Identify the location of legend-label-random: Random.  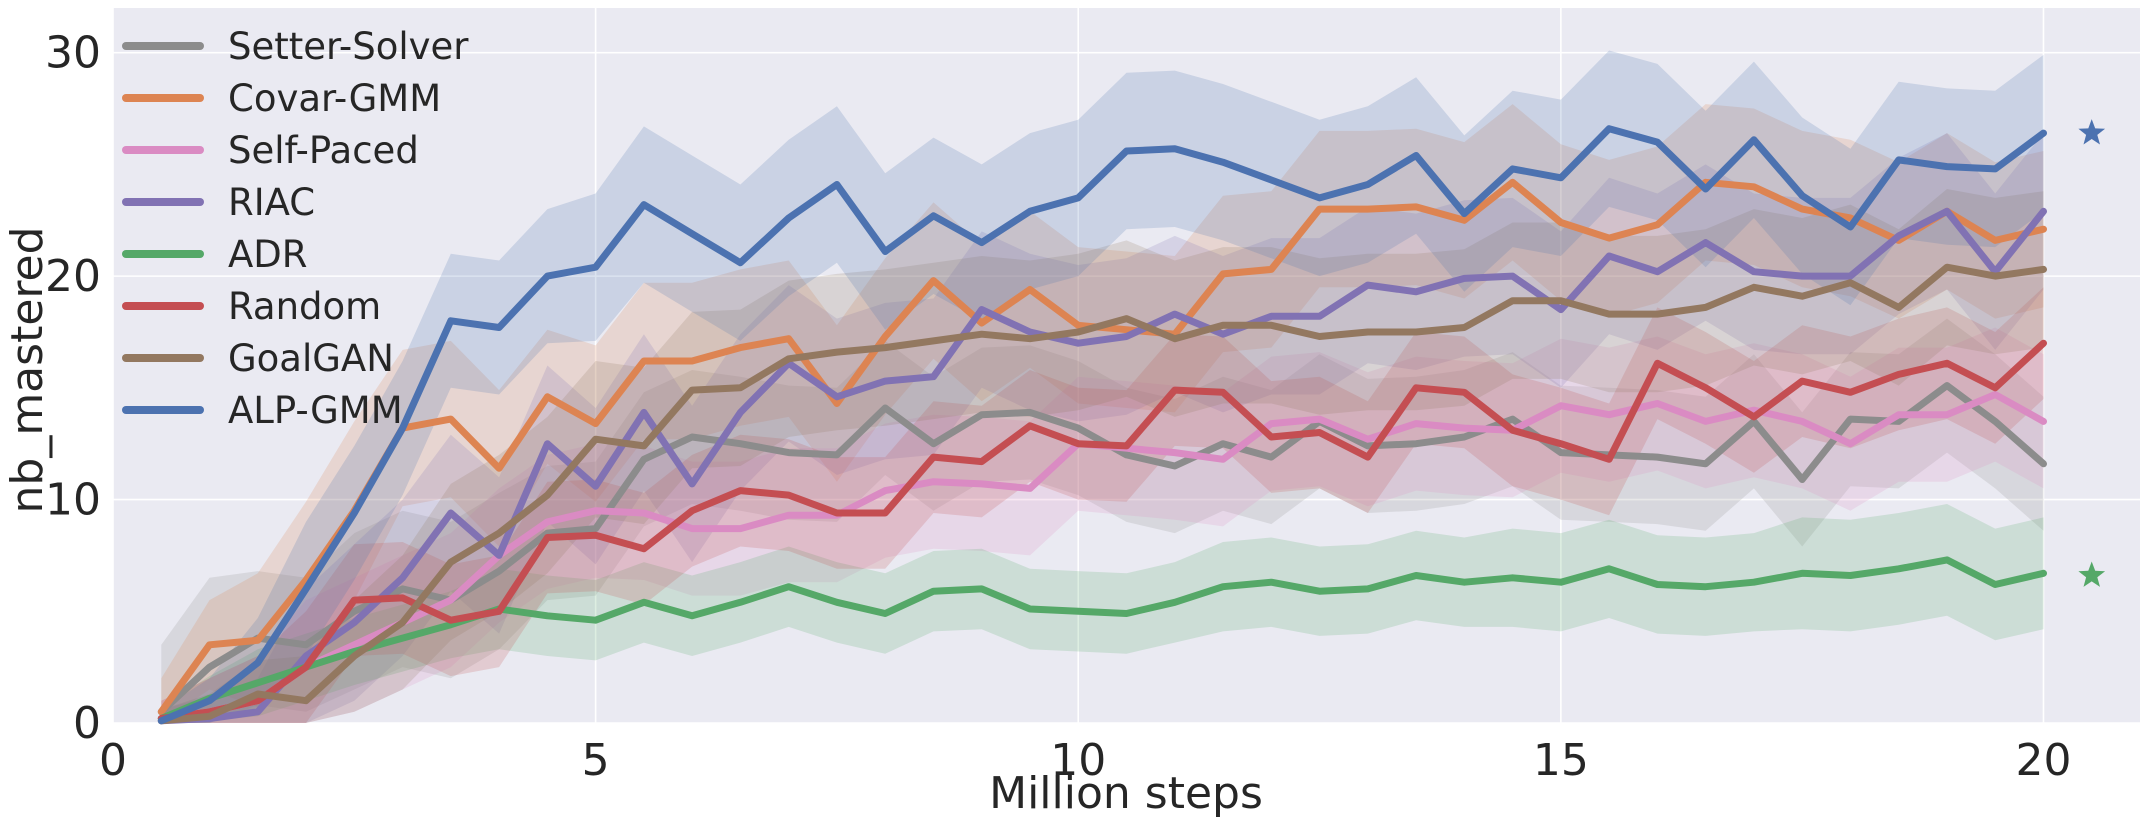
(304, 306).